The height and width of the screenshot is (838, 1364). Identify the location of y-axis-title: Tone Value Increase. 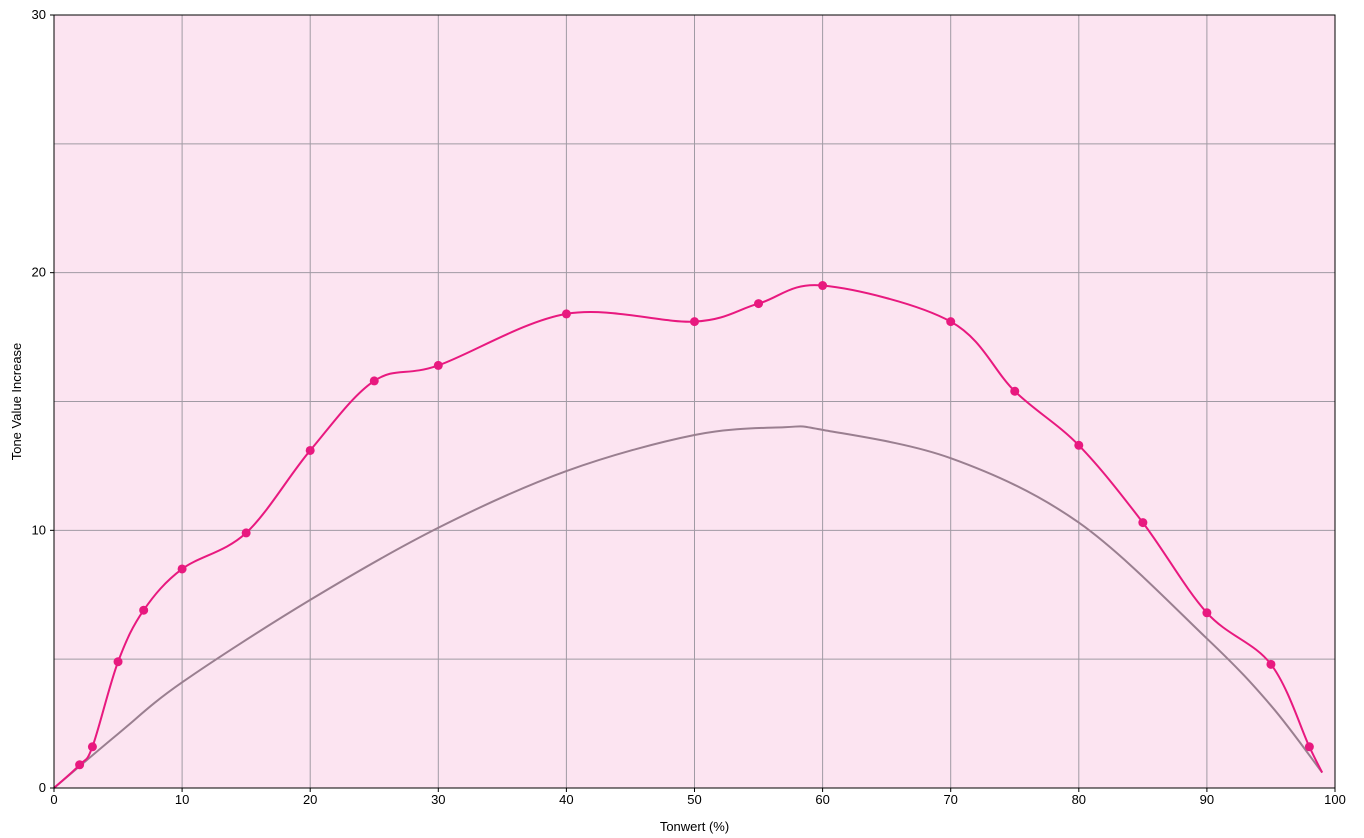
(16, 402).